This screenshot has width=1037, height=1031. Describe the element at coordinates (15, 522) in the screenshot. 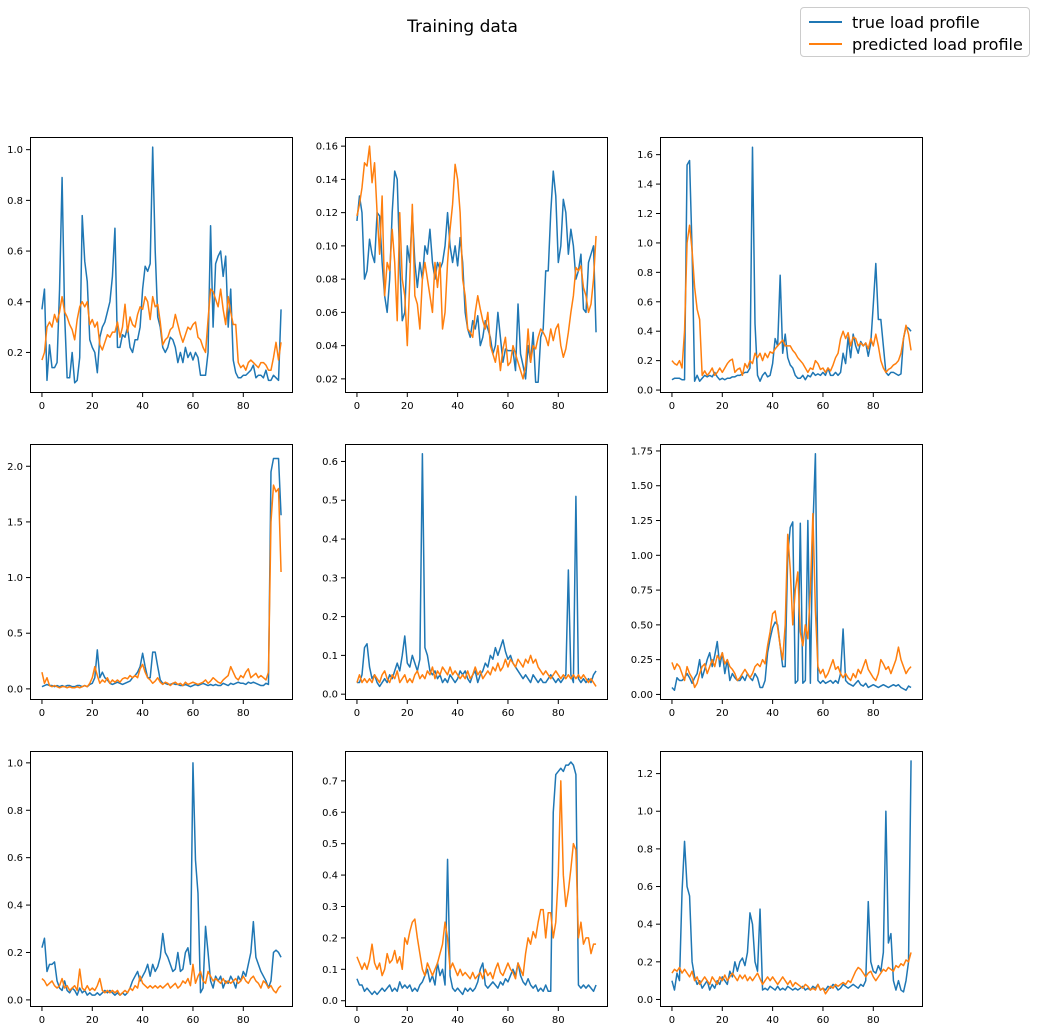

I see `y-tick-label: 1.5` at that location.